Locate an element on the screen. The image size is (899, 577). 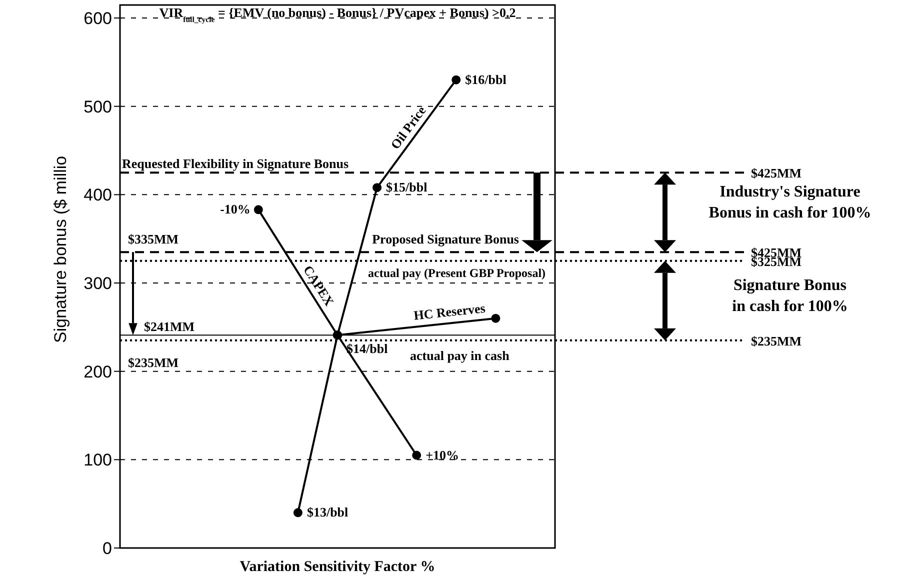
ref-line-label: $235MM is located at coordinates (776, 340).